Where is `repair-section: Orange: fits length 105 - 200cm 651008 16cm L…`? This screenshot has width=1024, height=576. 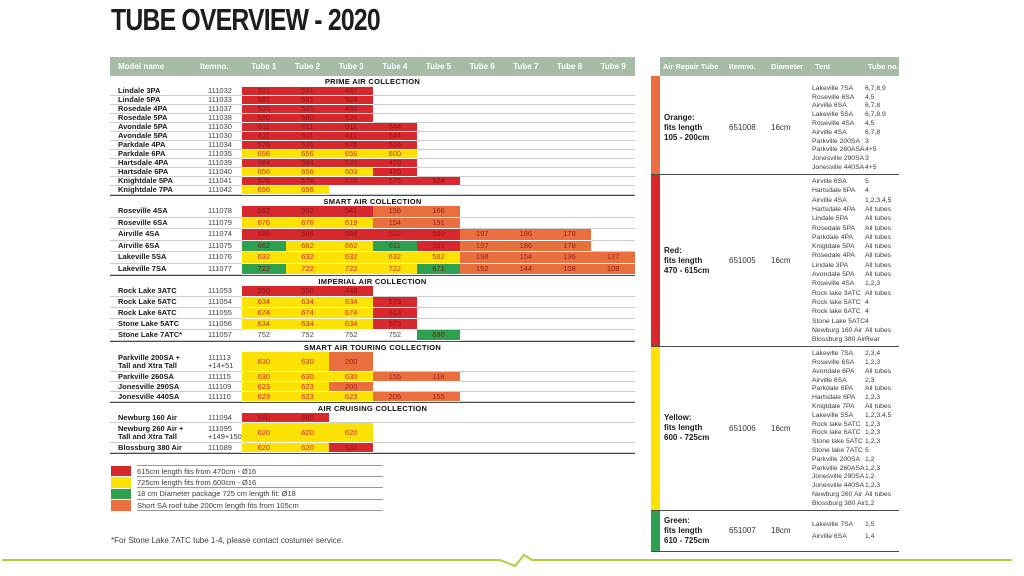
repair-section: Orange: fits length 105 - 200cm 651008 16cm L… is located at coordinates (775, 125).